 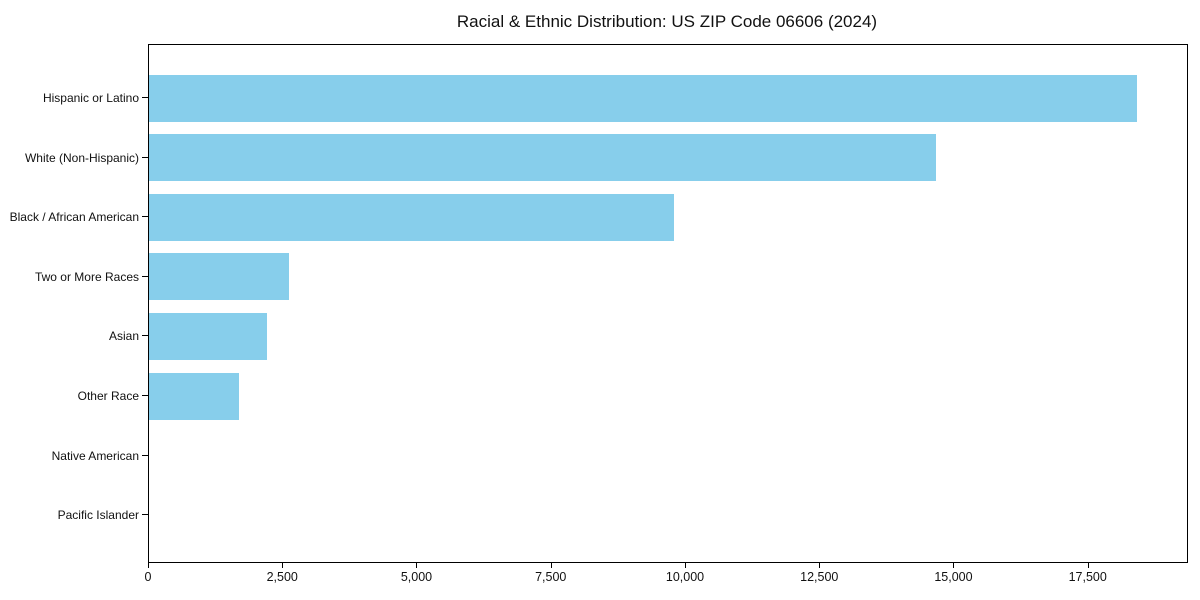 What do you see at coordinates (98, 515) in the screenshot?
I see `y-tick-label: Pacific Islander` at bounding box center [98, 515].